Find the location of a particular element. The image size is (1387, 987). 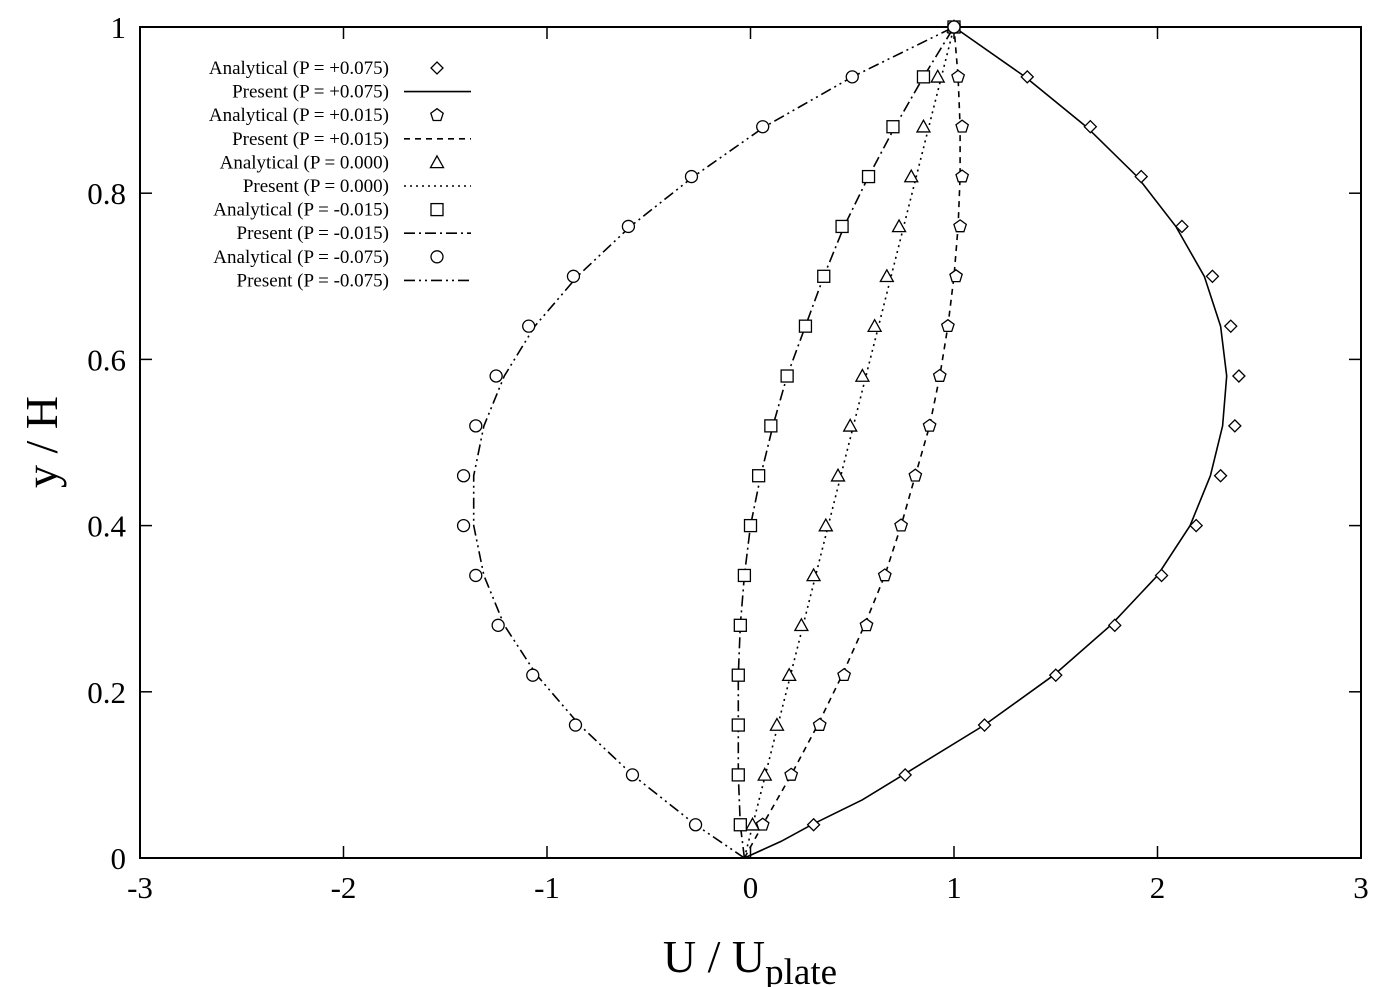

x-tick-labels: -3 -2 -1 0 1 2 3 is located at coordinates (748, 887).